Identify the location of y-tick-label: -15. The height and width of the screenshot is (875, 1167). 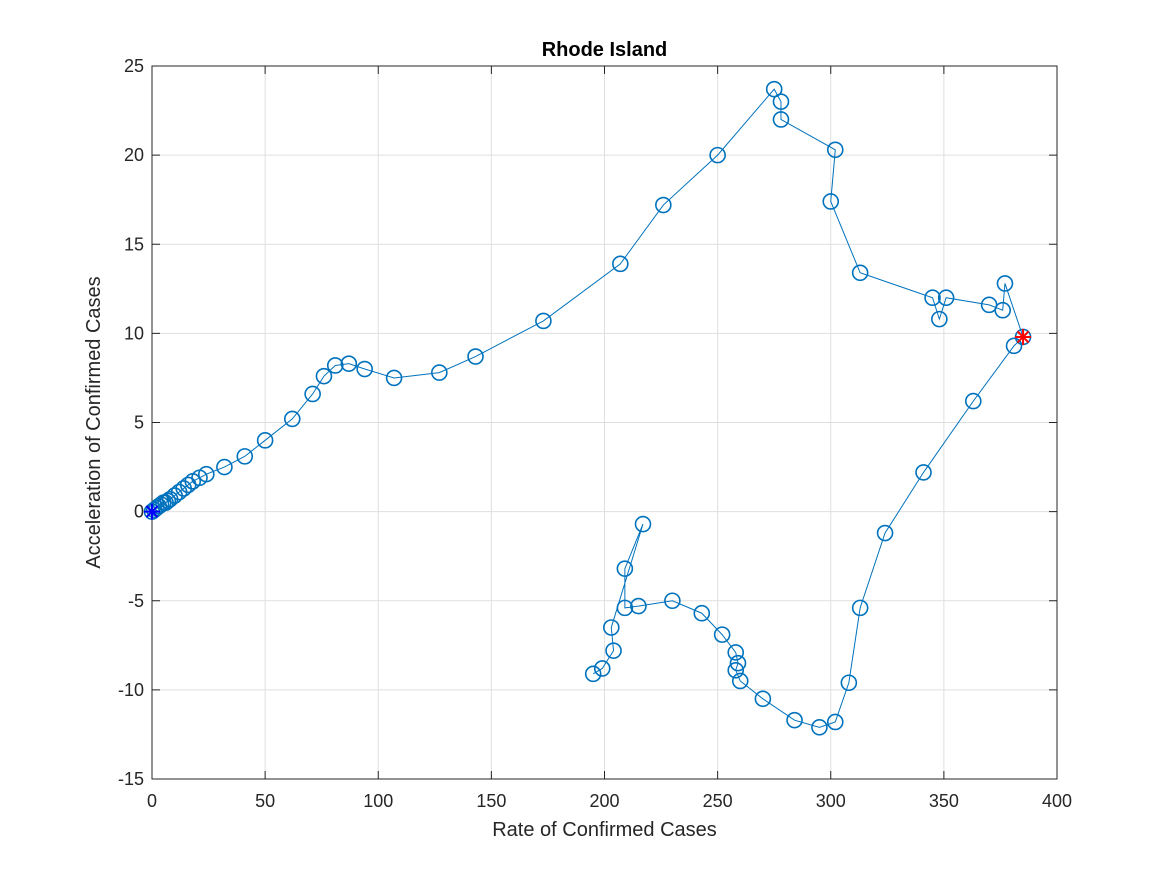
(131, 779).